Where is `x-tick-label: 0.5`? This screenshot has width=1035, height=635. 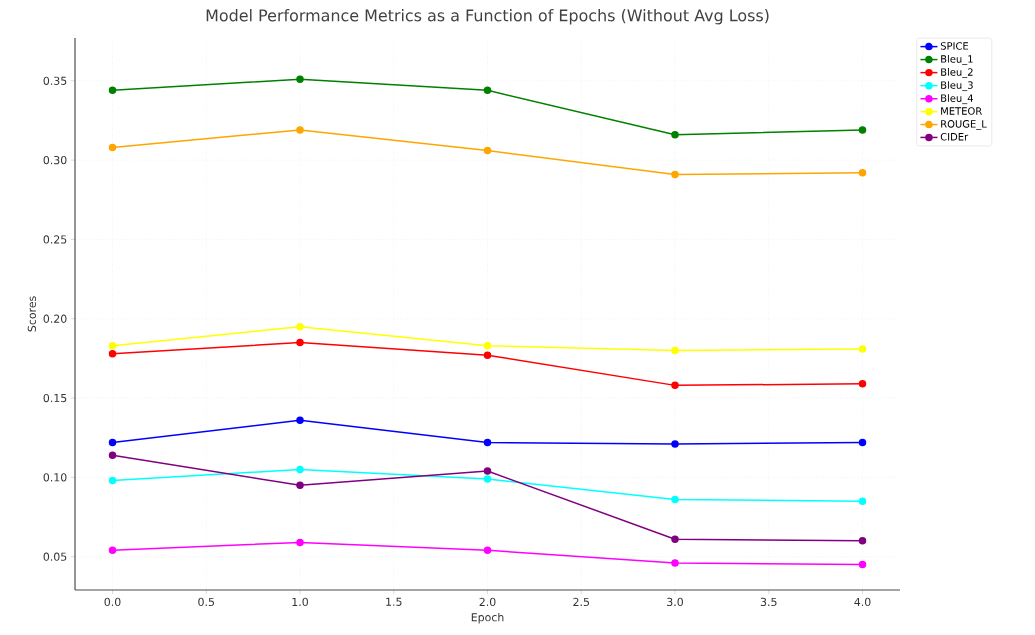 x-tick-label: 0.5 is located at coordinates (206, 602).